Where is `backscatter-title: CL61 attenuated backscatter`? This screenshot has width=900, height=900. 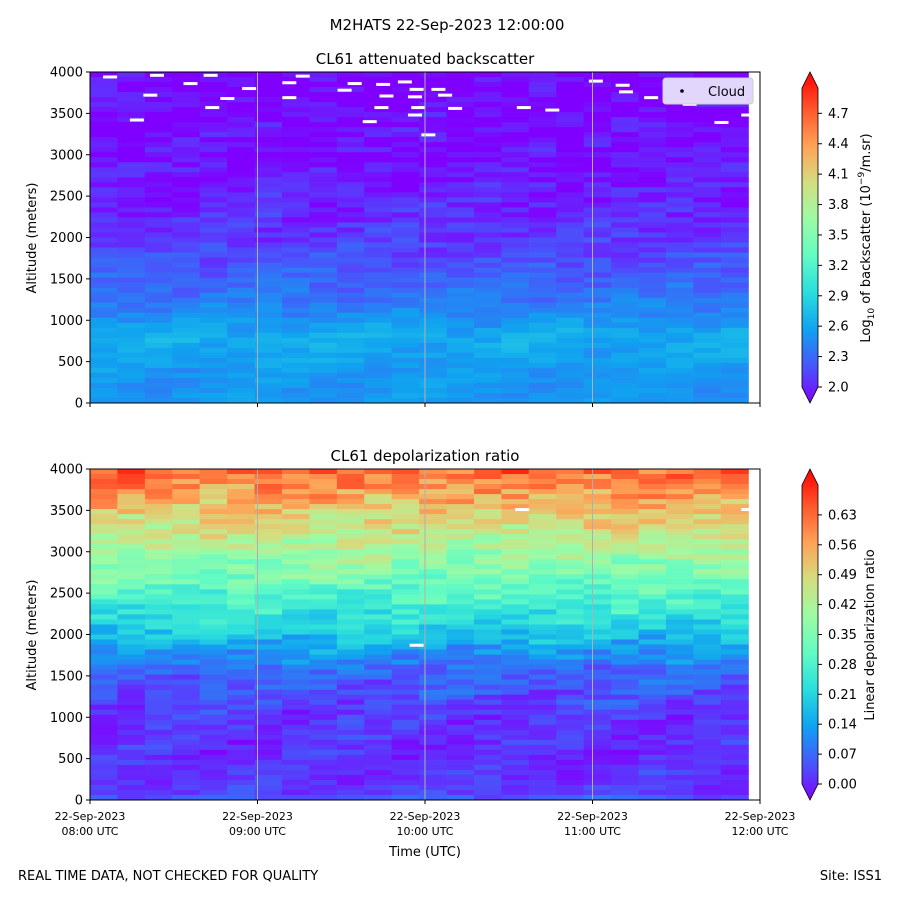
backscatter-title: CL61 attenuated backscatter is located at coordinates (425, 59).